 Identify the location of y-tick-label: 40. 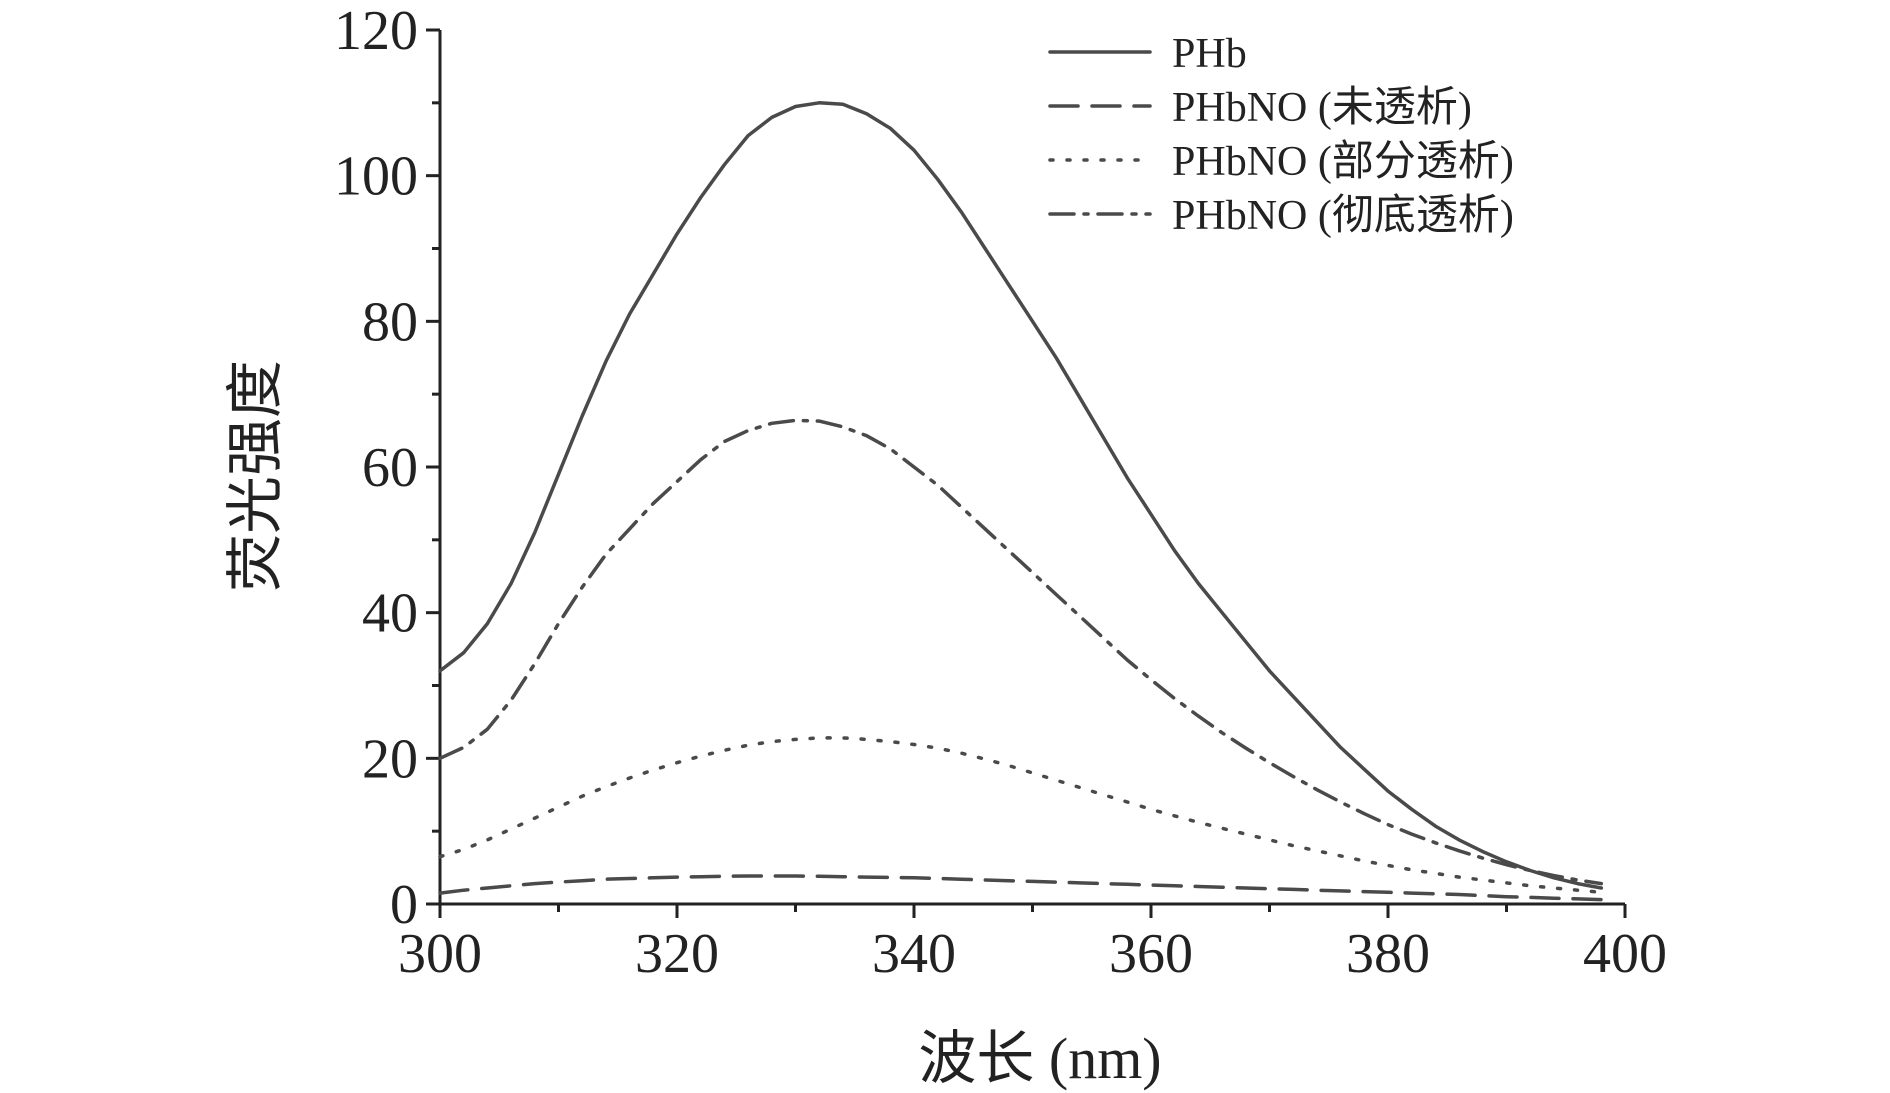
(390, 614).